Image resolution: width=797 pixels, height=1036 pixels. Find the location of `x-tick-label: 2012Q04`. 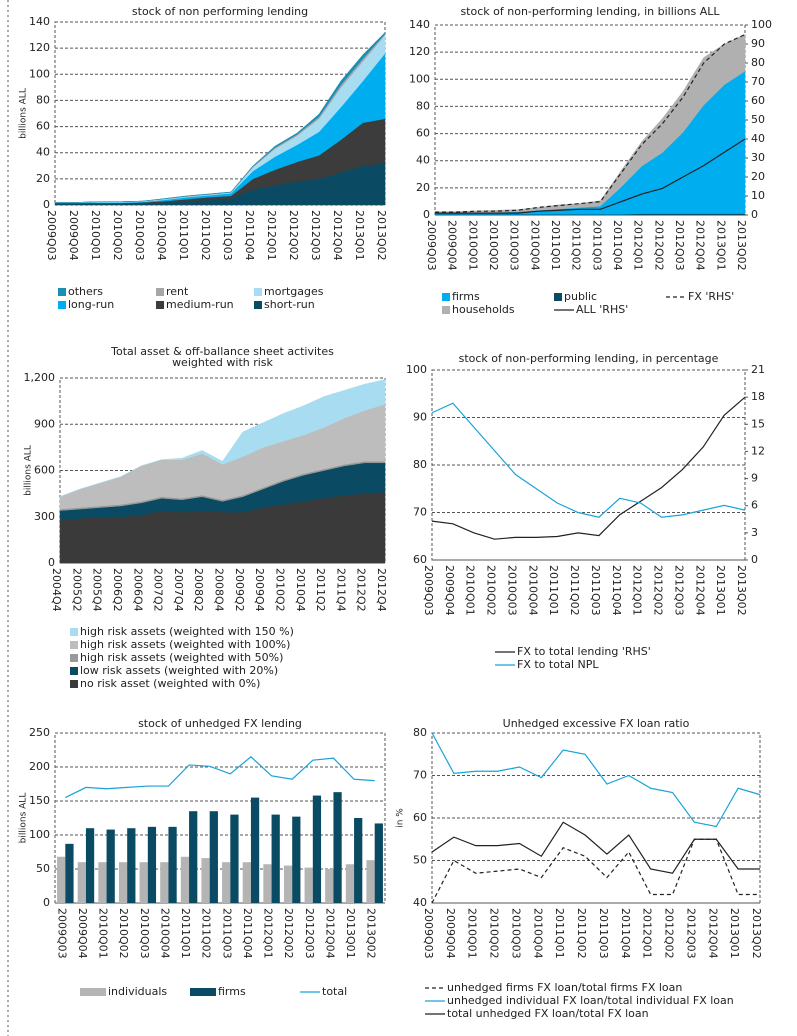

x-tick-label: 2012Q04 is located at coordinates (712, 933).